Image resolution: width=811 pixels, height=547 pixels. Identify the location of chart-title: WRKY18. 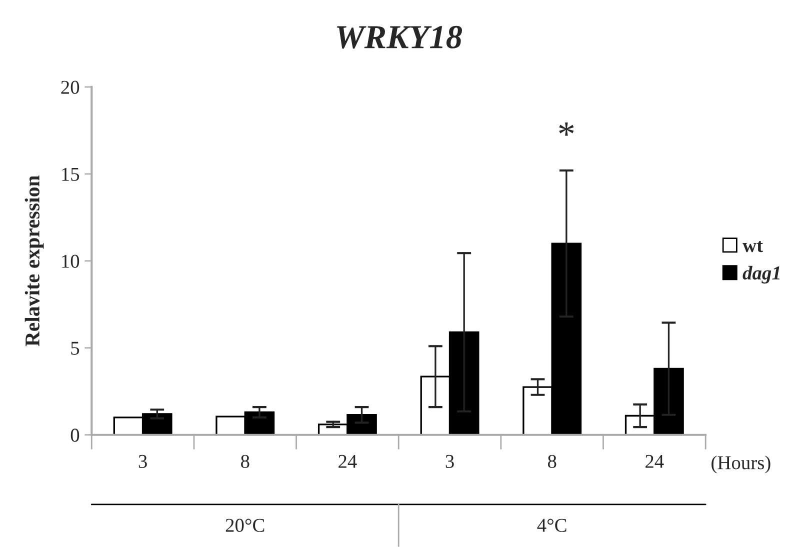
(399, 37).